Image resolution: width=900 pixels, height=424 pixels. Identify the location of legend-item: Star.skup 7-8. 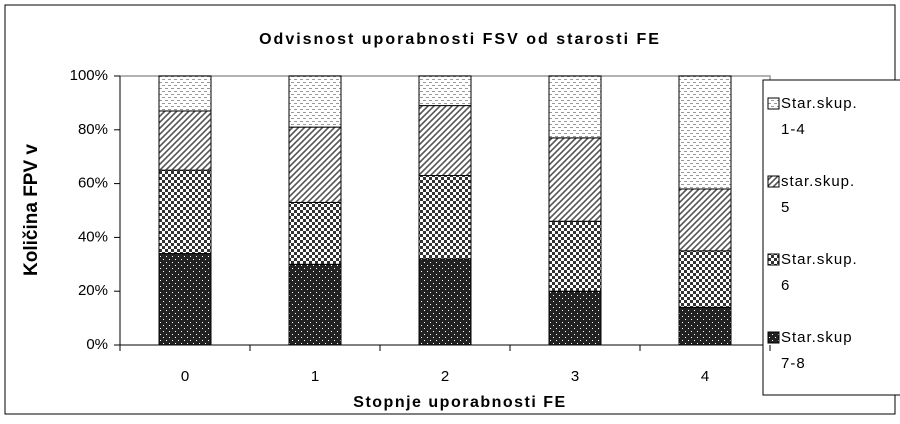
(817, 350).